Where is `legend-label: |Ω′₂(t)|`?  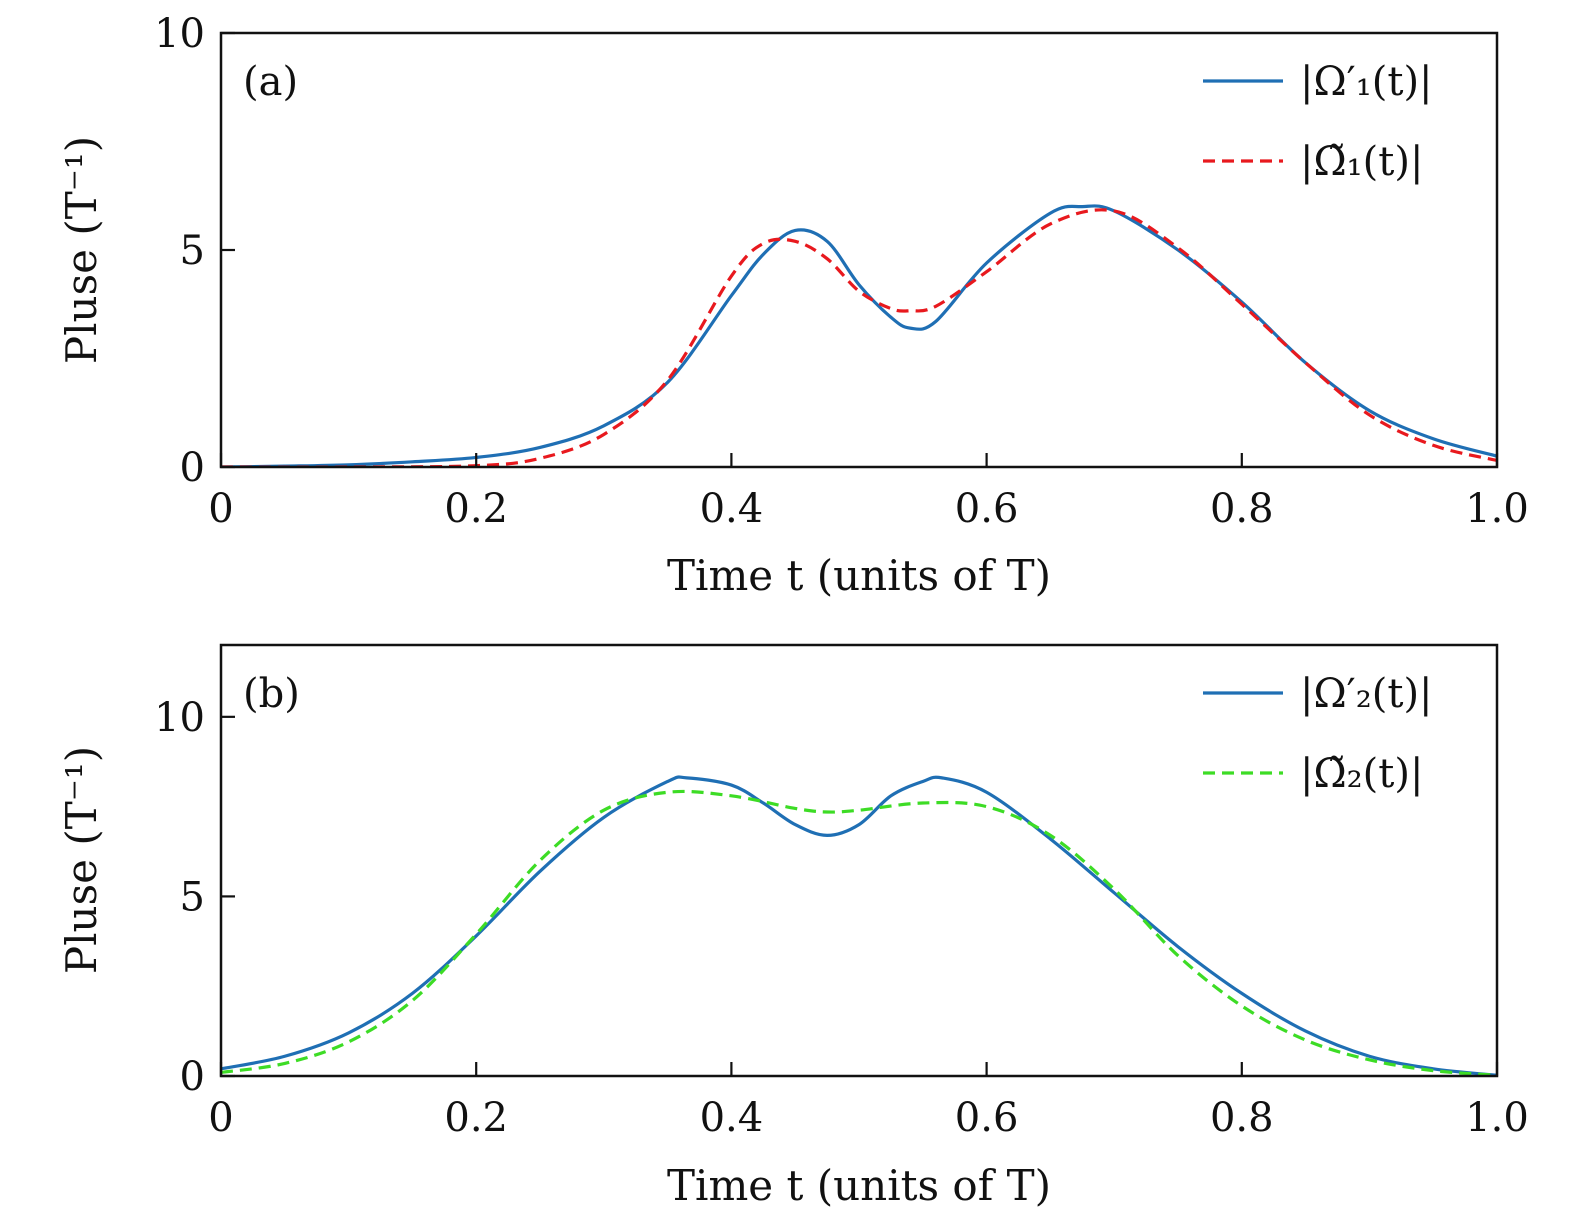 legend-label: |Ω′₂(t)| is located at coordinates (1366, 694).